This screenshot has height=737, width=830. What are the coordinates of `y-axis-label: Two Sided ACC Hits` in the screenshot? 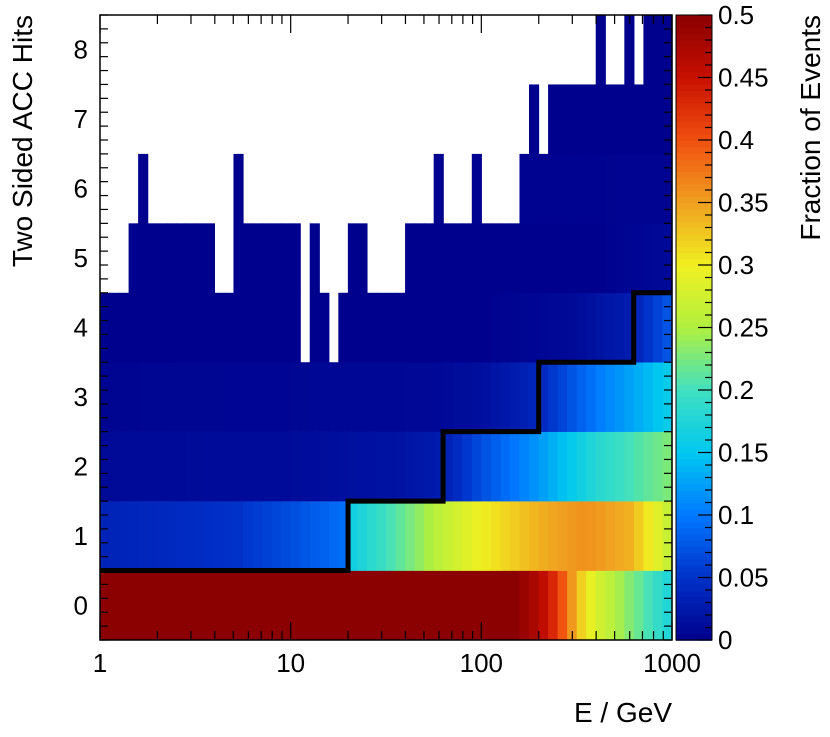 It's located at (22, 141).